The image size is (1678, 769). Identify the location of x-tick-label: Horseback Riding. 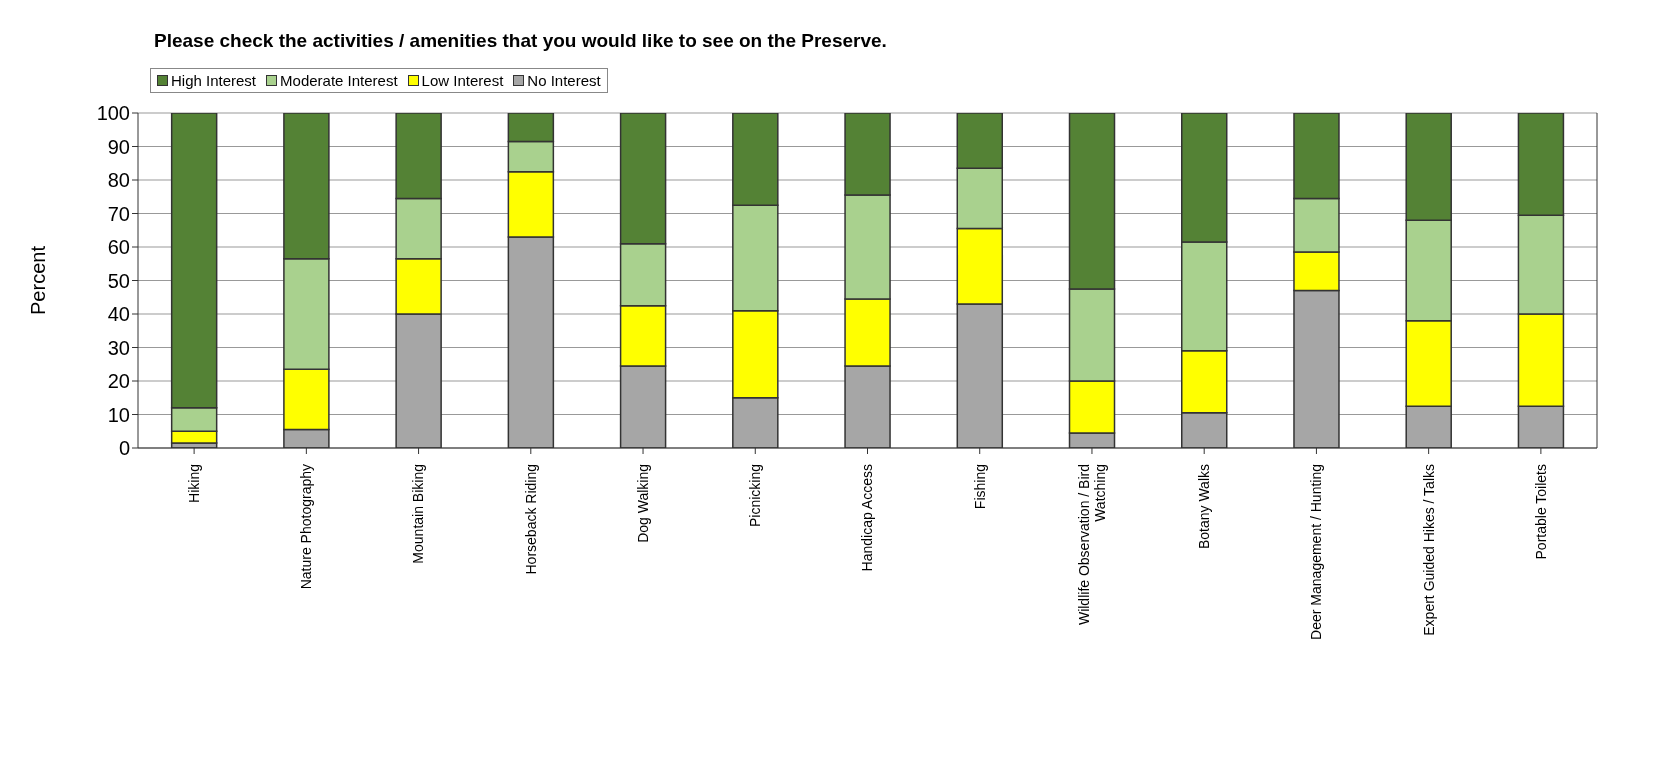
(530, 519).